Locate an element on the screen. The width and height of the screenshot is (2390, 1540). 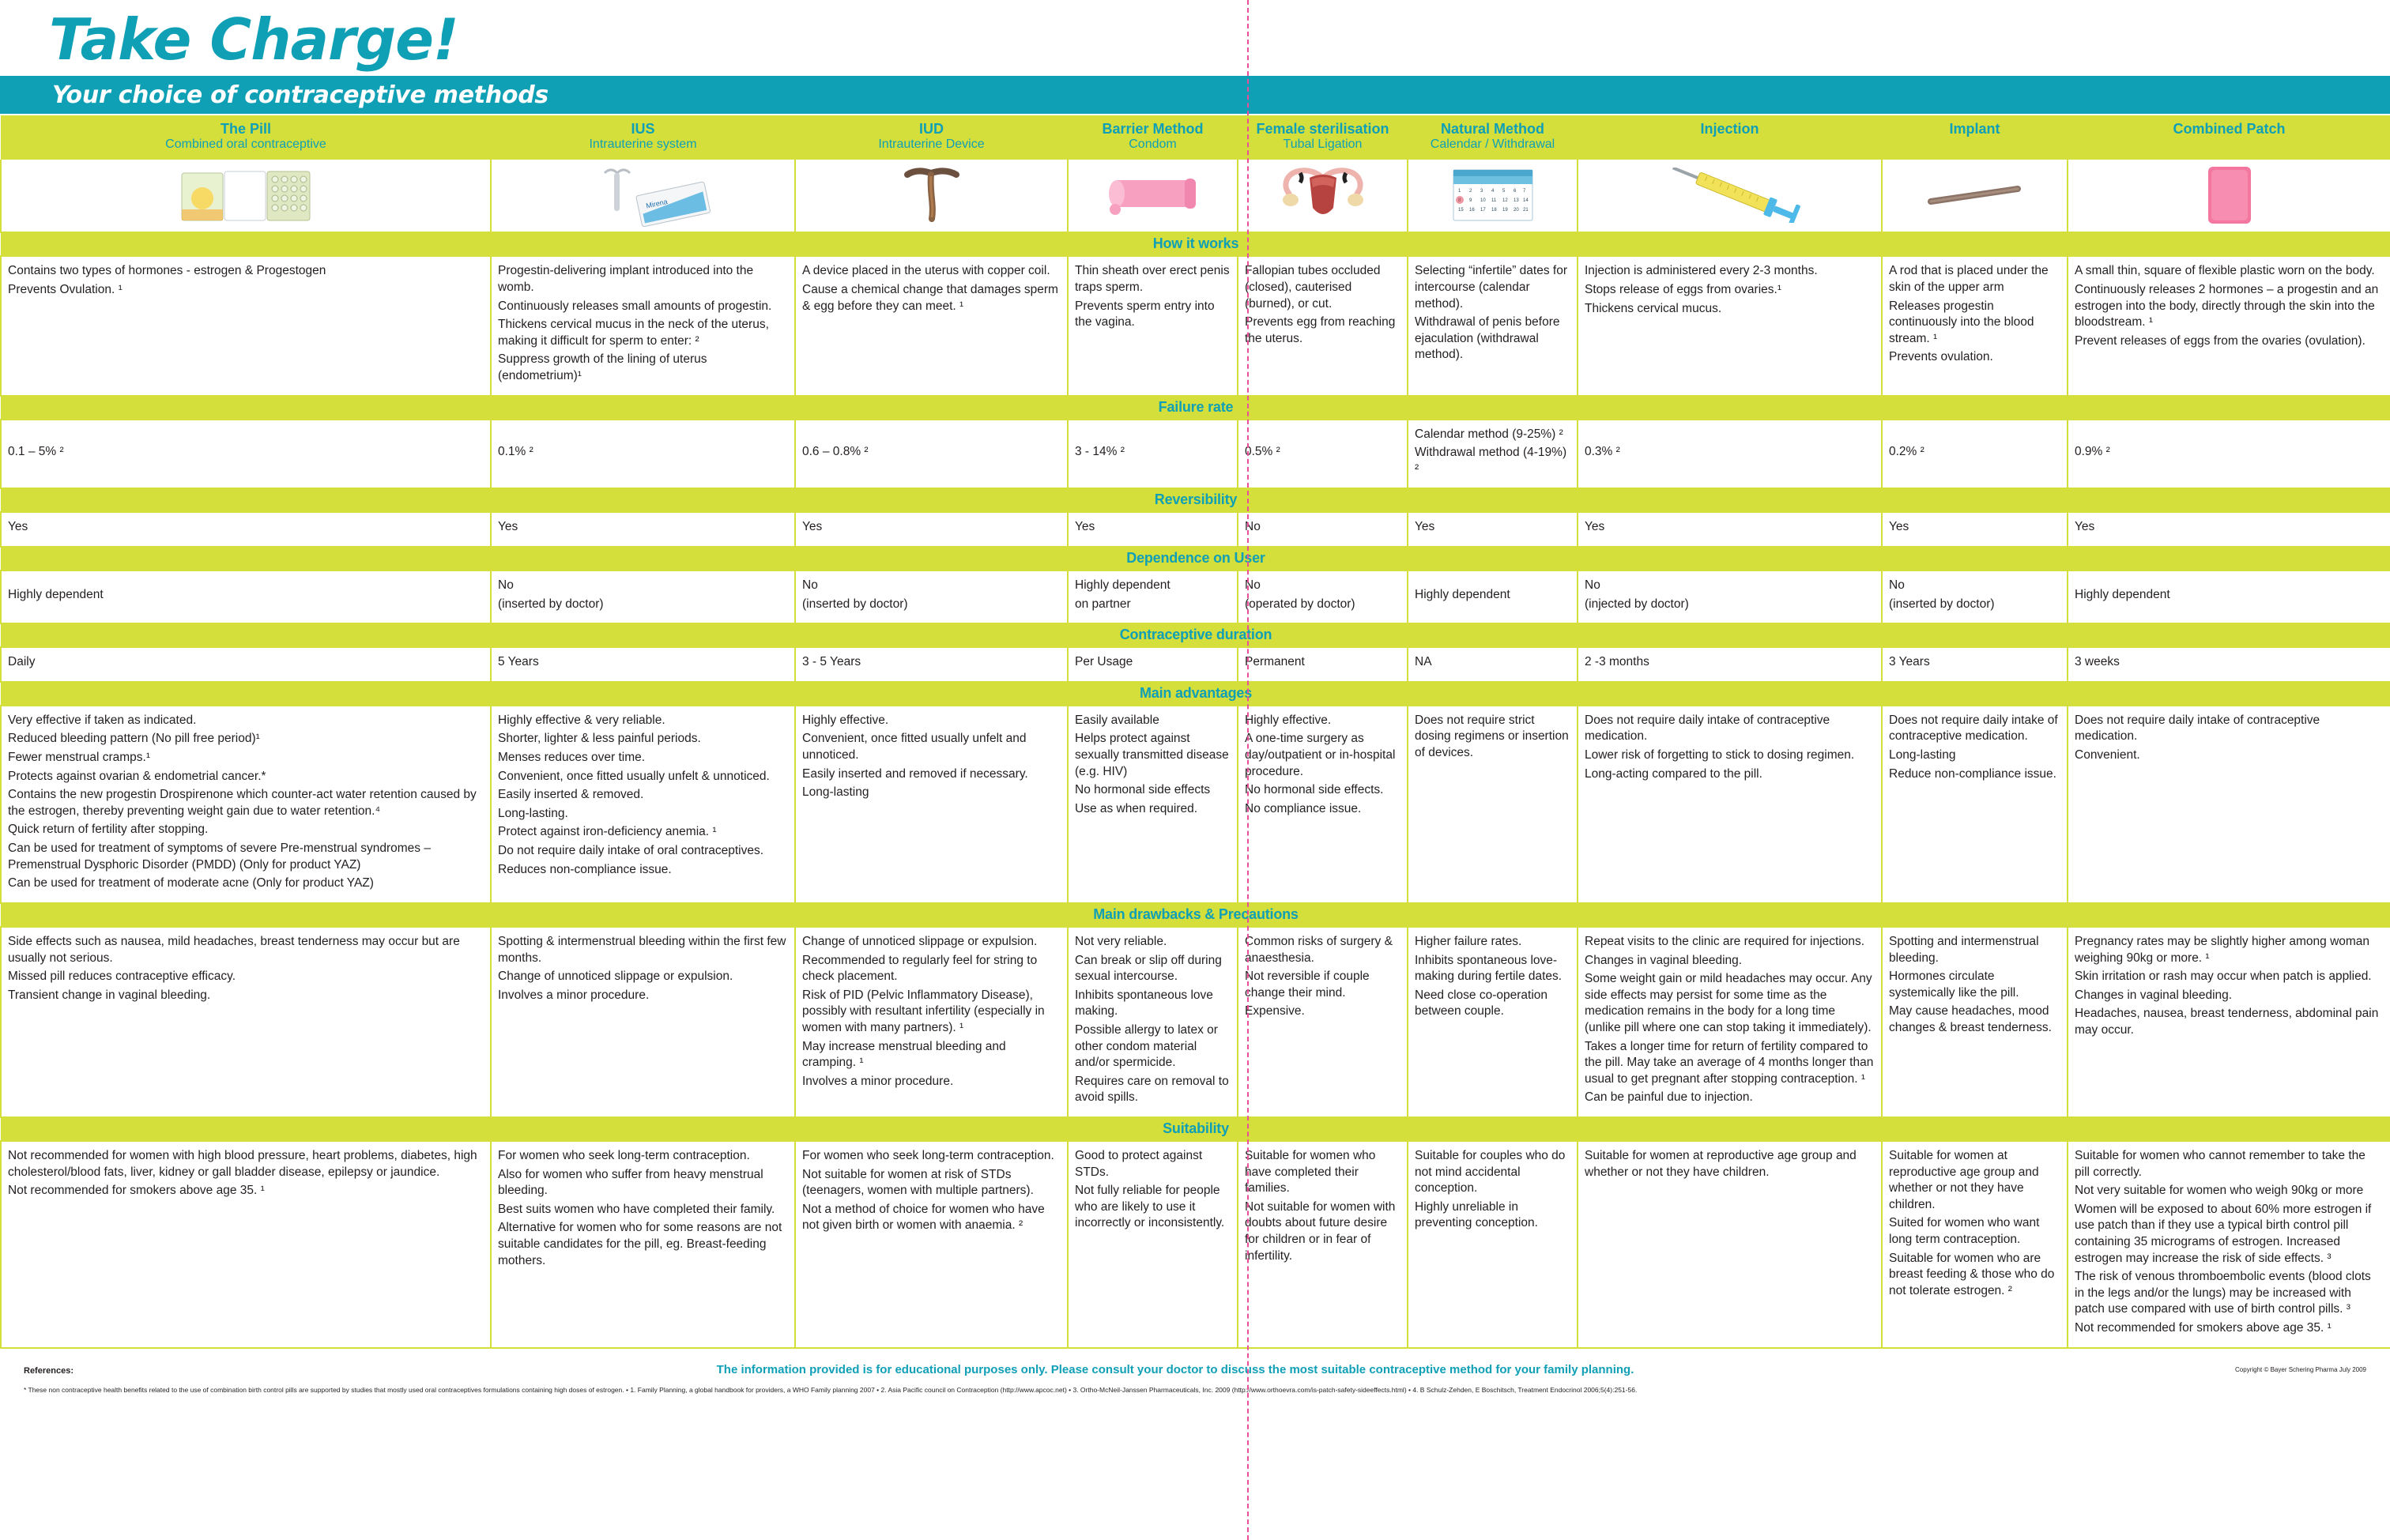
column-title: IUD is located at coordinates (931, 129).